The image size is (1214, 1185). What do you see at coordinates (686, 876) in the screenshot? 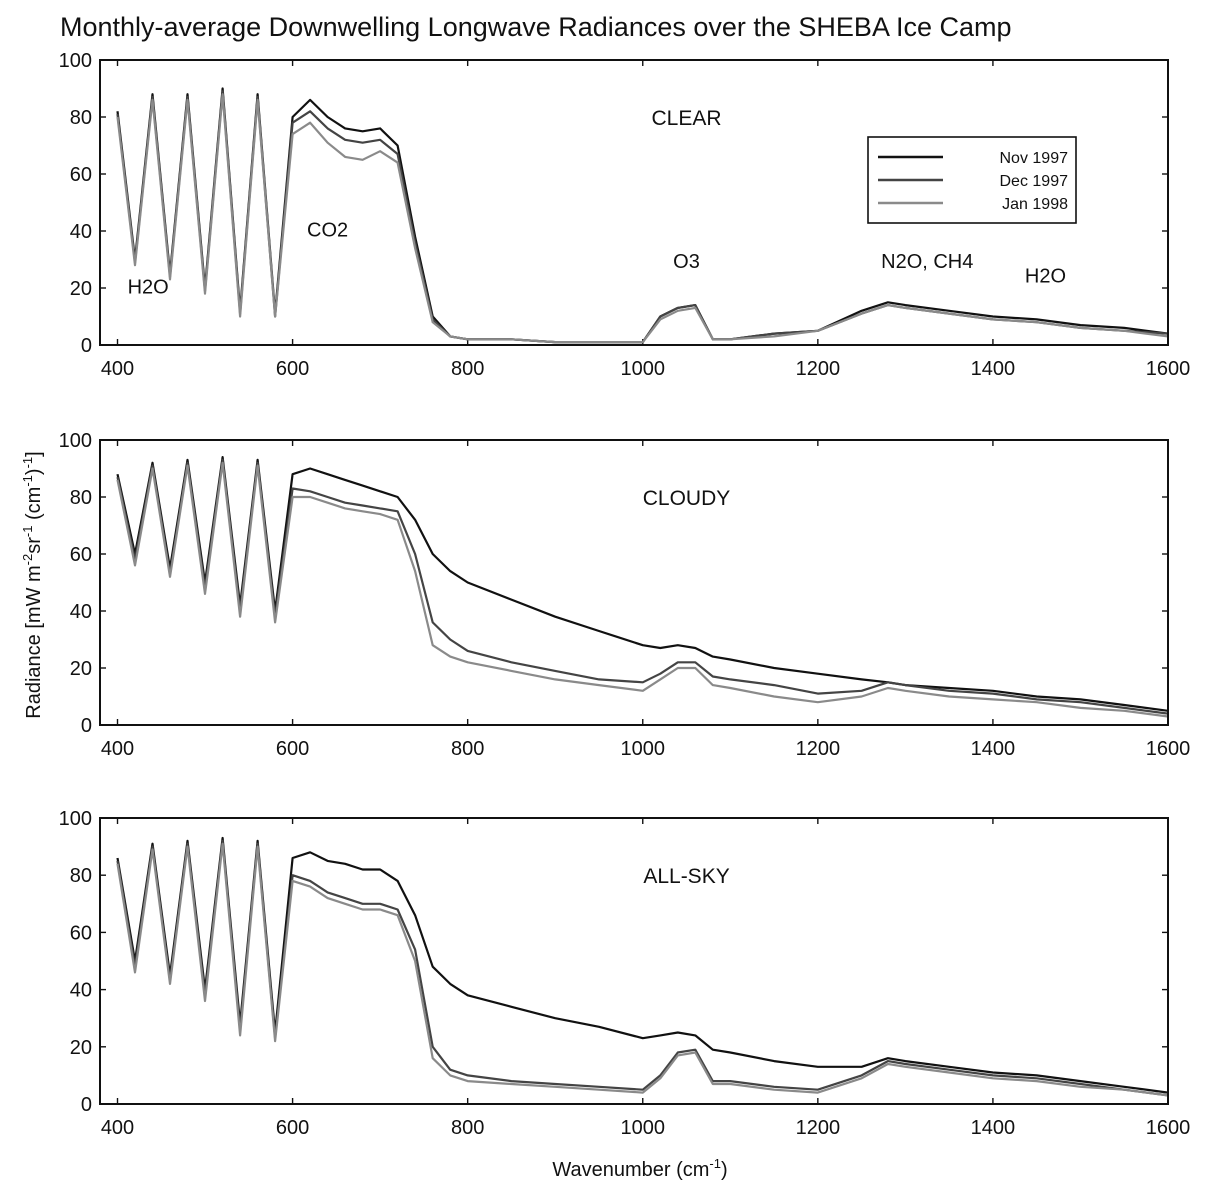
I see `panel-title: ALL-SKY` at bounding box center [686, 876].